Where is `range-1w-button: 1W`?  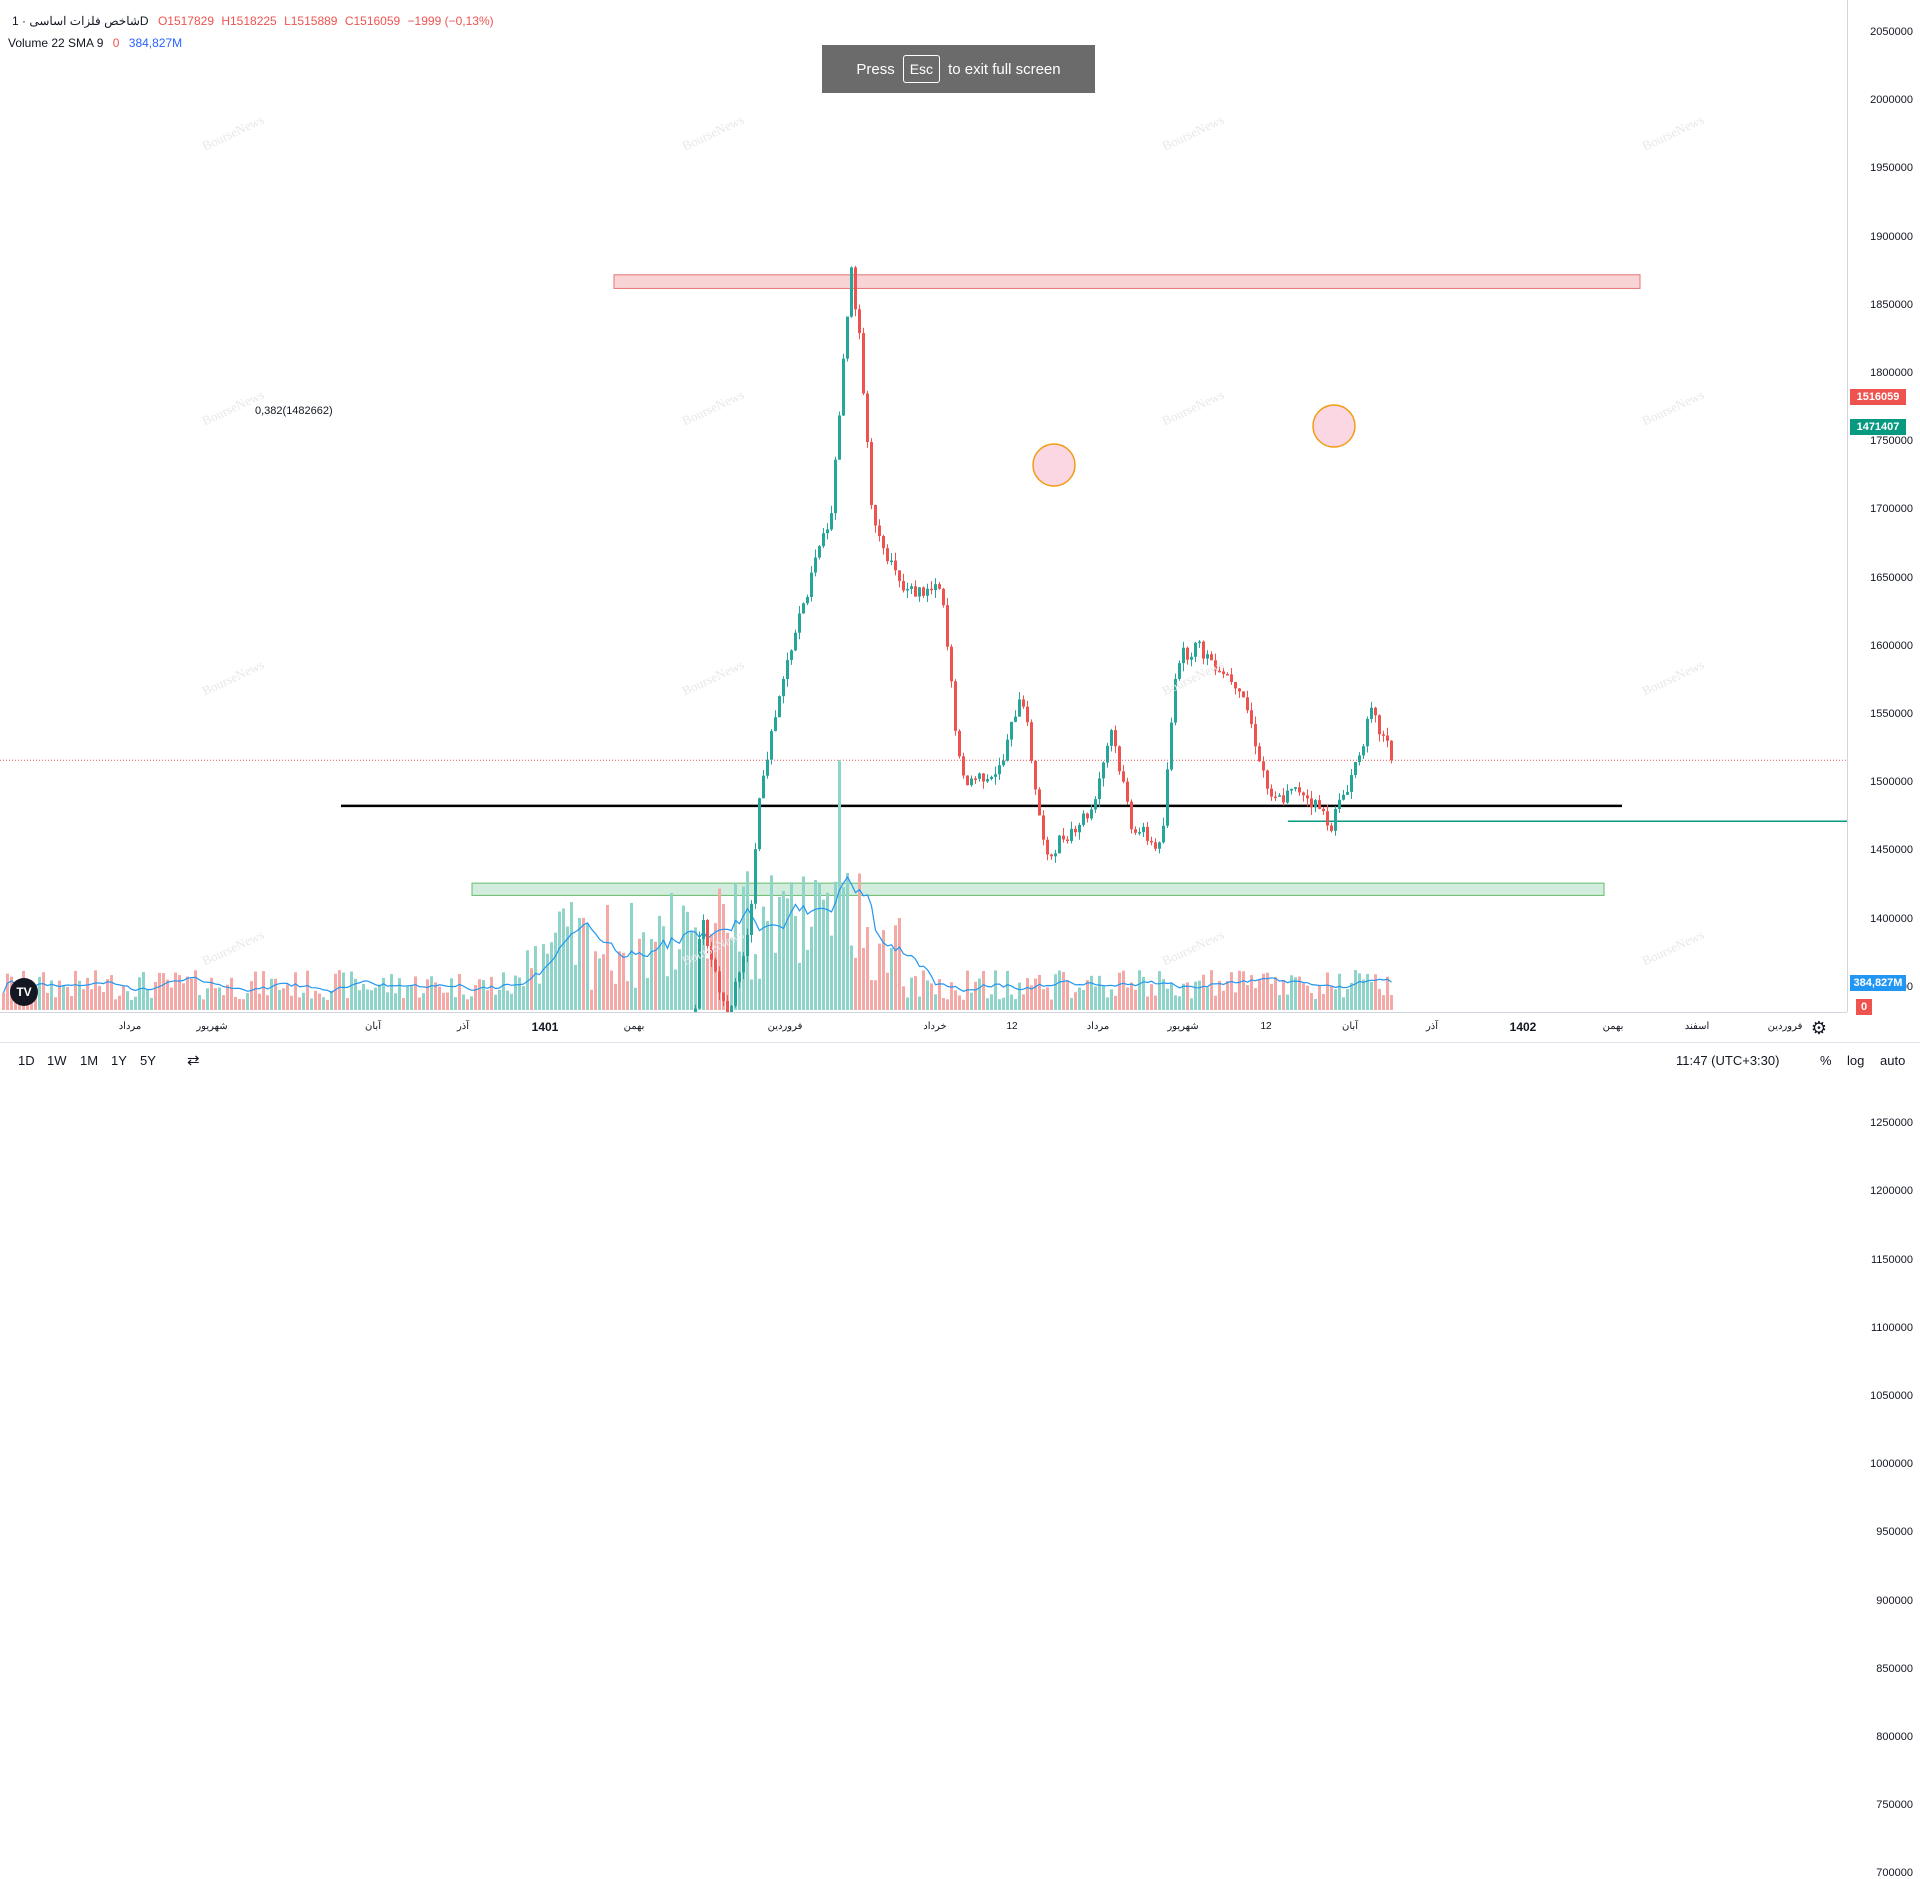 range-1w-button: 1W is located at coordinates (57, 1060).